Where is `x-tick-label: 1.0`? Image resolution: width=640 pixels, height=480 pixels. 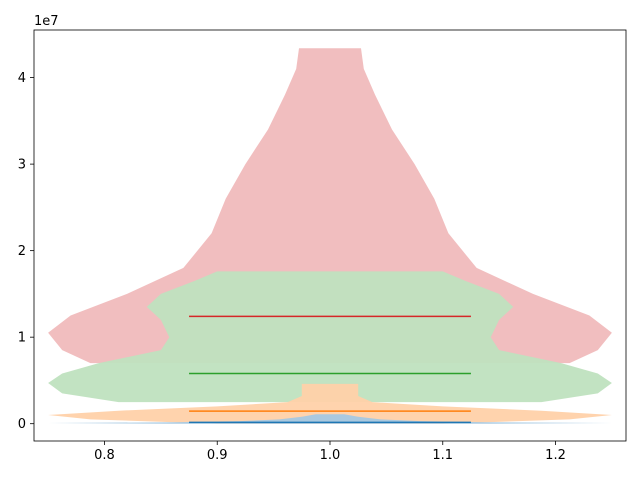
x-tick-label: 1.0 is located at coordinates (330, 455).